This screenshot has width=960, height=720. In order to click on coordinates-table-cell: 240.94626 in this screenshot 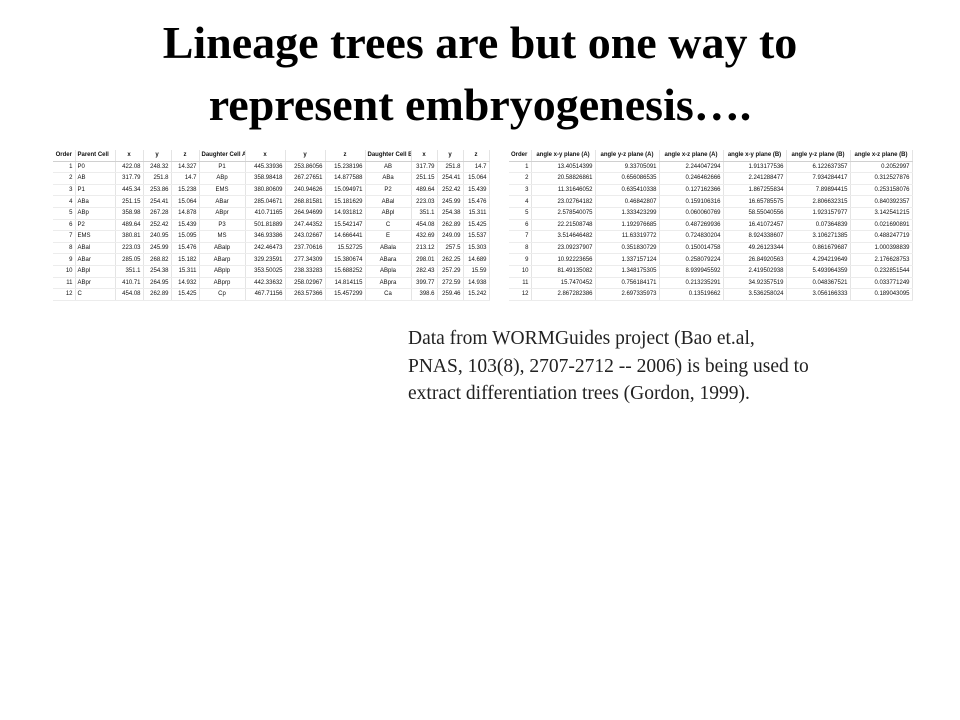, I will do `click(305, 190)`.